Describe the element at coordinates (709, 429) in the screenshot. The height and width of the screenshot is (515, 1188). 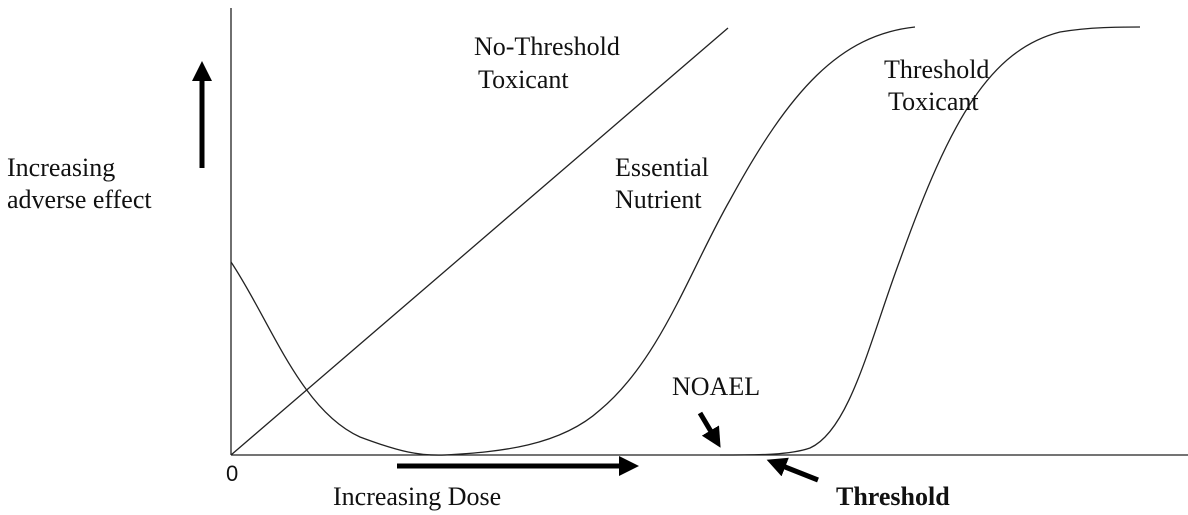
I see `noael-arrow` at that location.